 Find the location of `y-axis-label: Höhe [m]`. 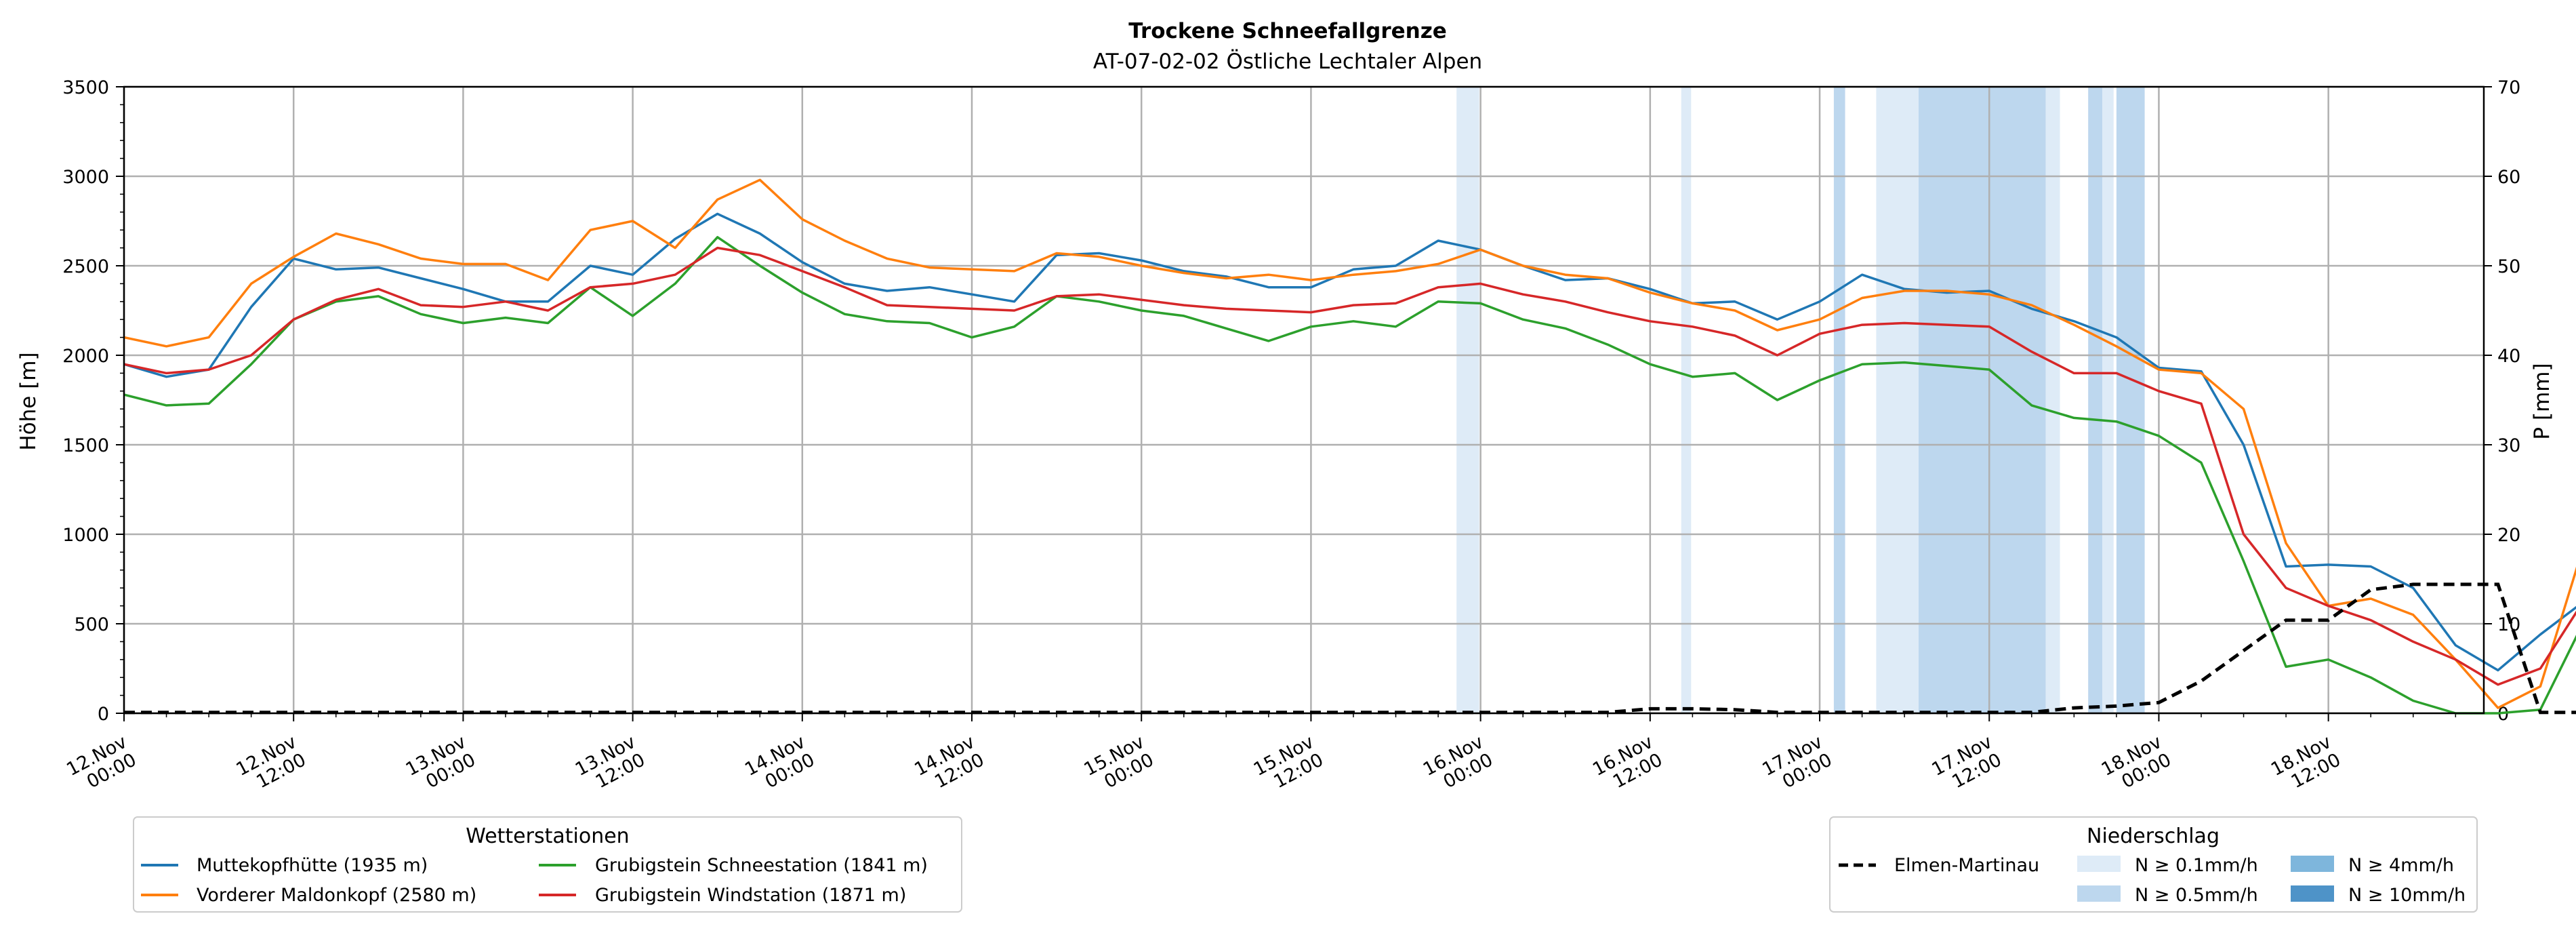

y-axis-label: Höhe [m] is located at coordinates (28, 401).